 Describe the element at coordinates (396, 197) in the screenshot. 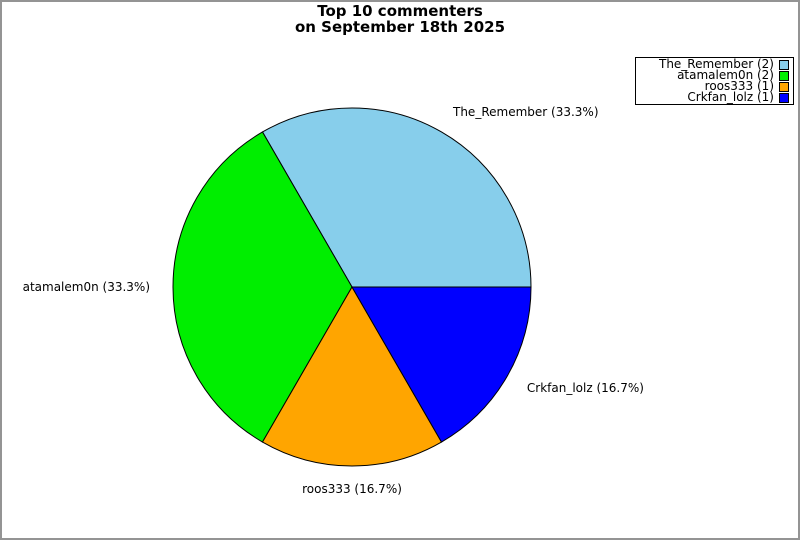

I see `pie-slice-The_Remember` at that location.